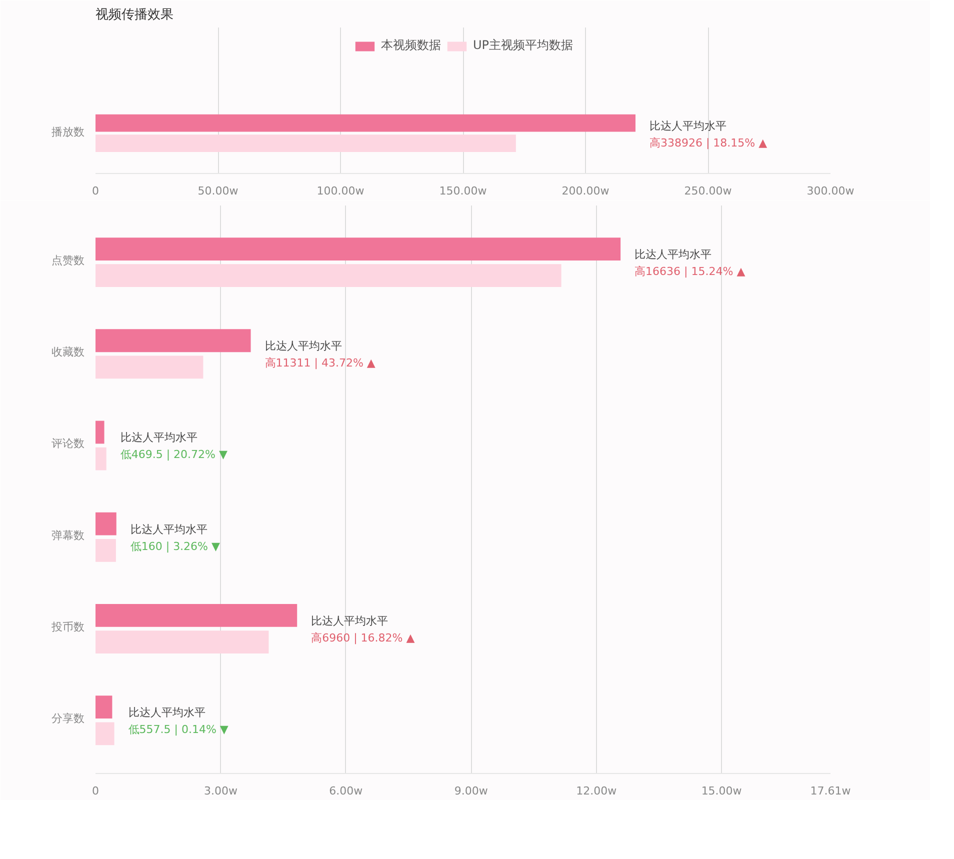 The height and width of the screenshot is (859, 954). What do you see at coordinates (463, 191) in the screenshot?
I see `x-tick-label: 150.00w` at bounding box center [463, 191].